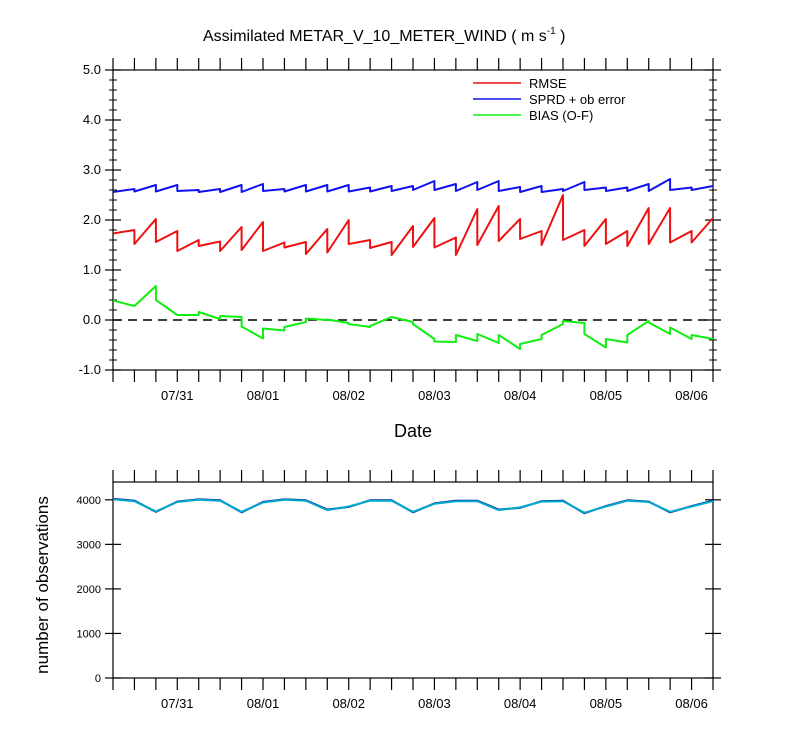 The width and height of the screenshot is (800, 750). Describe the element at coordinates (548, 83) in the screenshot. I see `legend-label: RMSE` at that location.